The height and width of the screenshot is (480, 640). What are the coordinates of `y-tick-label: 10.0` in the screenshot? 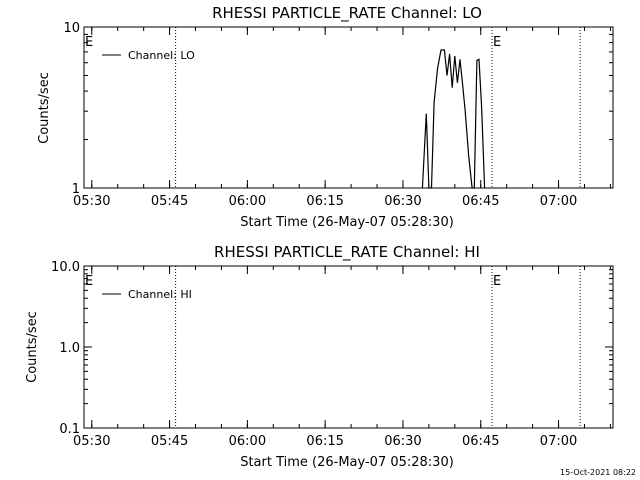 It's located at (65, 267).